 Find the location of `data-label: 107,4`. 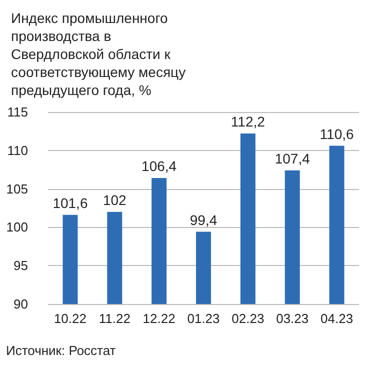

data-label: 107,4 is located at coordinates (292, 158).